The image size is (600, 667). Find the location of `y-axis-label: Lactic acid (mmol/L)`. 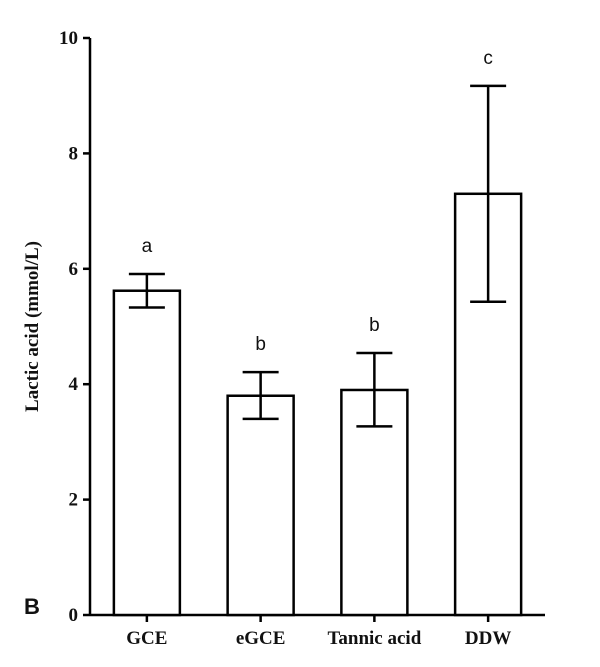

y-axis-label: Lactic acid (mmol/L) is located at coordinates (32, 326).